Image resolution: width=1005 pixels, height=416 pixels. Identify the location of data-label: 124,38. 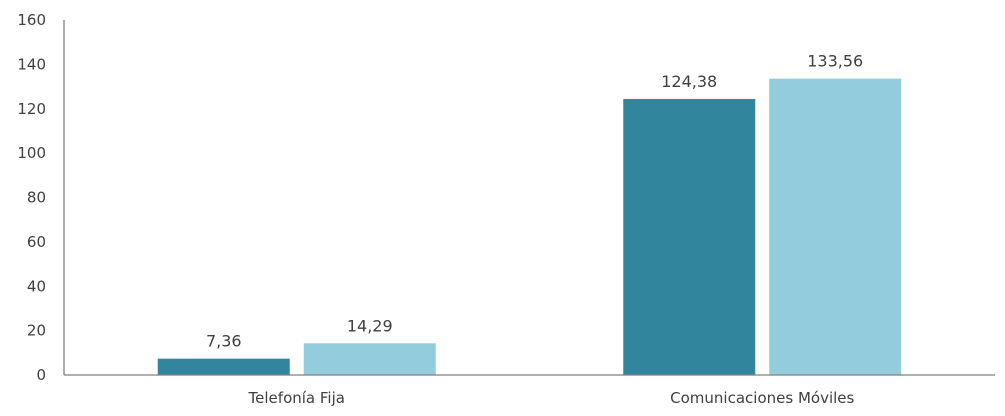
(689, 81).